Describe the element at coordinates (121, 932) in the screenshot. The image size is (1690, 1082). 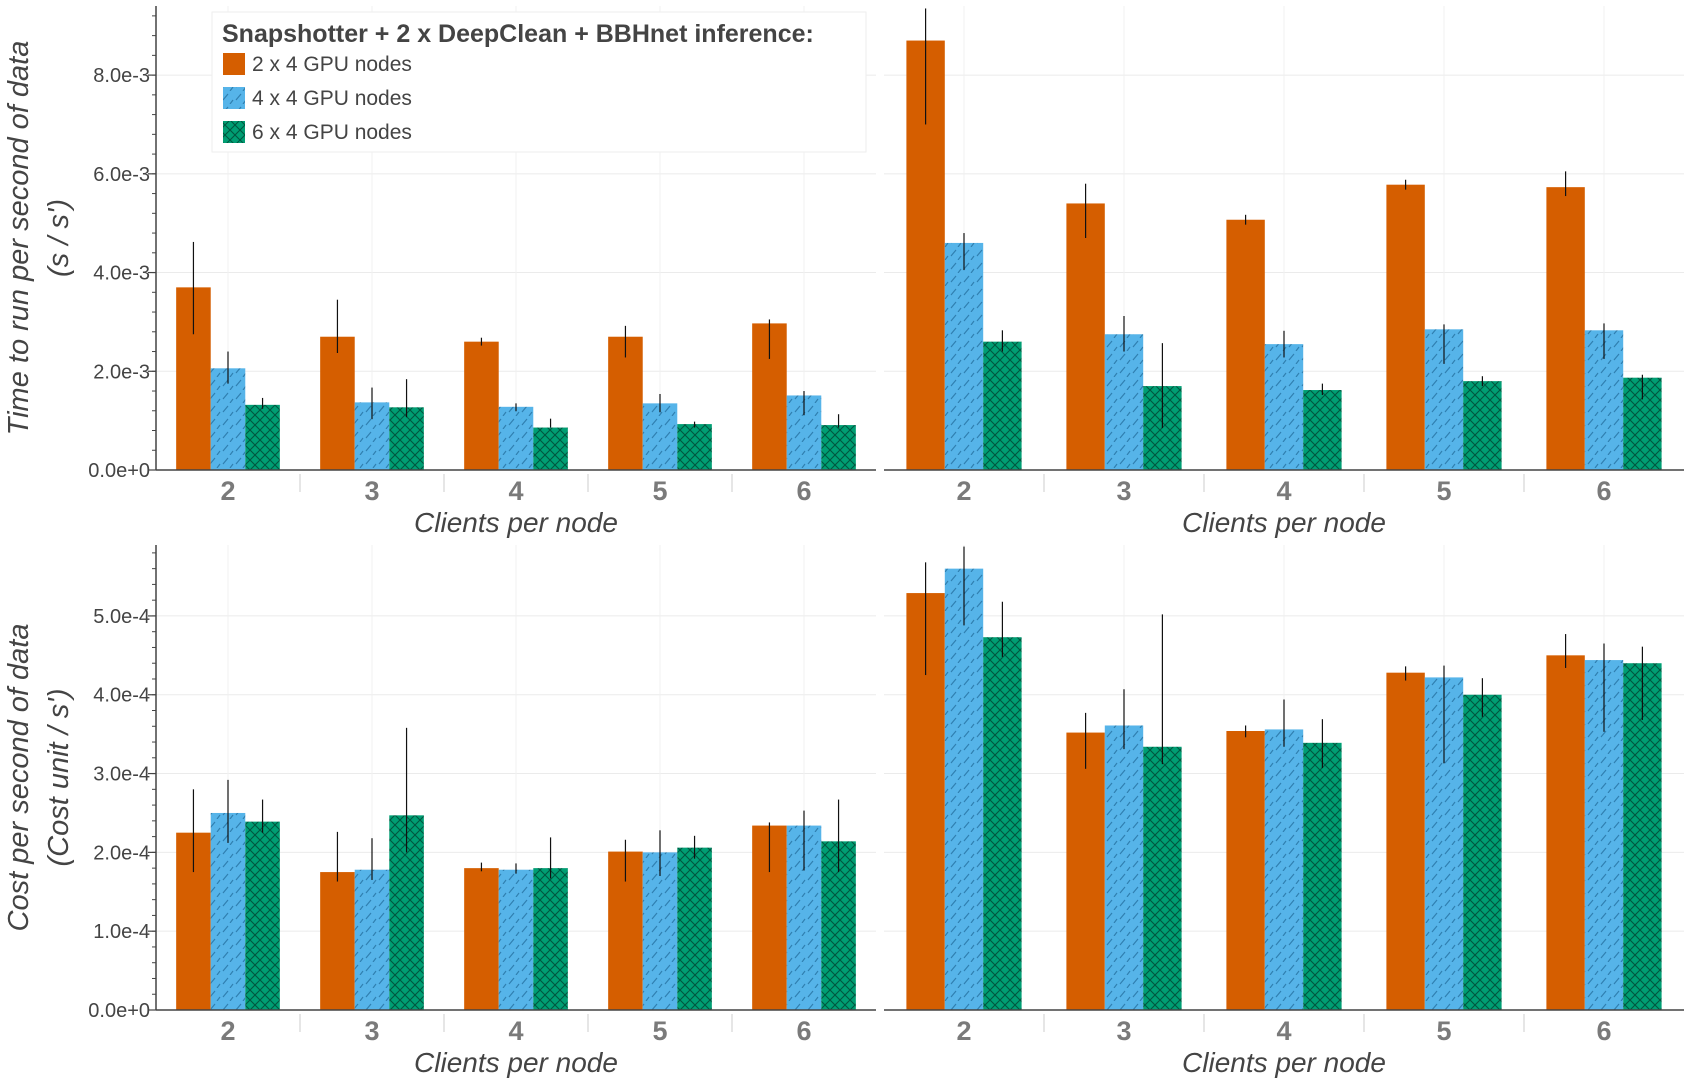
I see `y-tick-label: 1.0e-4` at that location.